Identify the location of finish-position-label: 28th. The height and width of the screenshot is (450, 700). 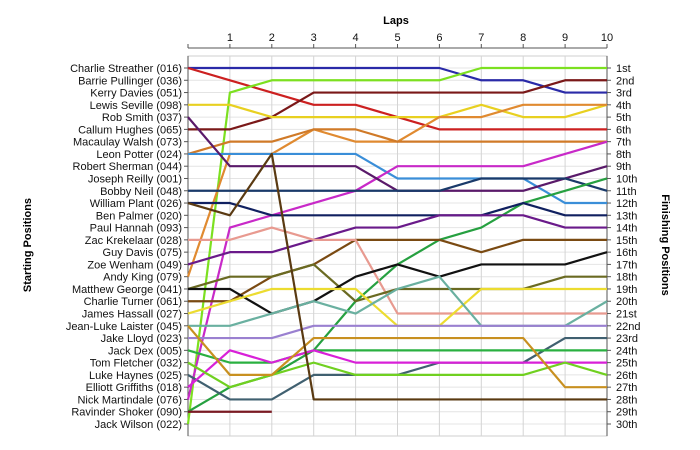
(626, 400).